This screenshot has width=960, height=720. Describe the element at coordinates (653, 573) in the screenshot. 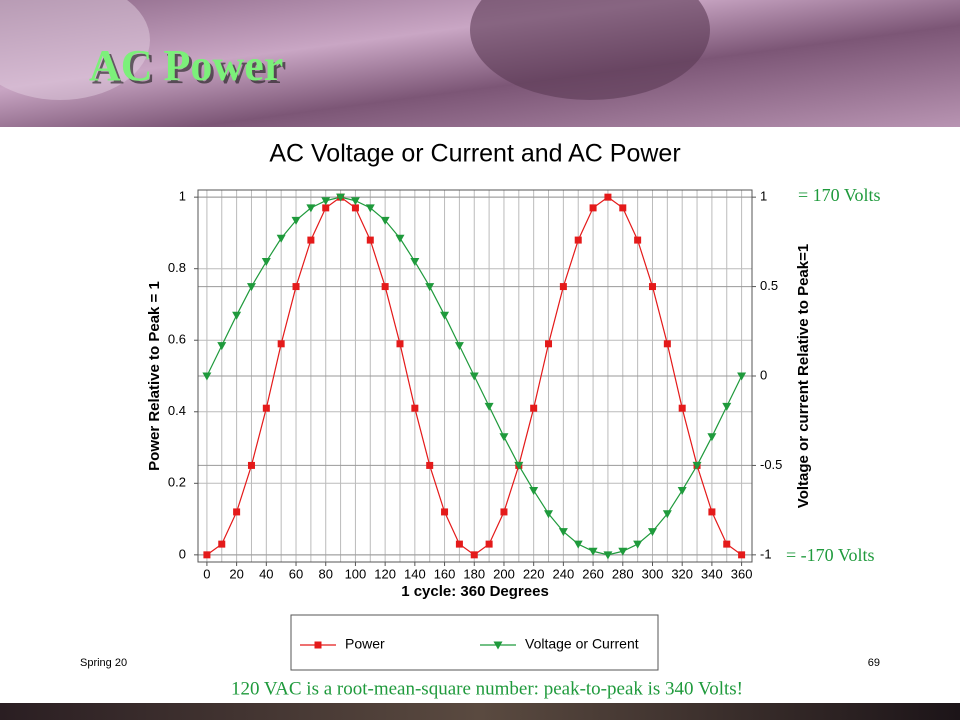

I see `x-tick-label: 300` at that location.